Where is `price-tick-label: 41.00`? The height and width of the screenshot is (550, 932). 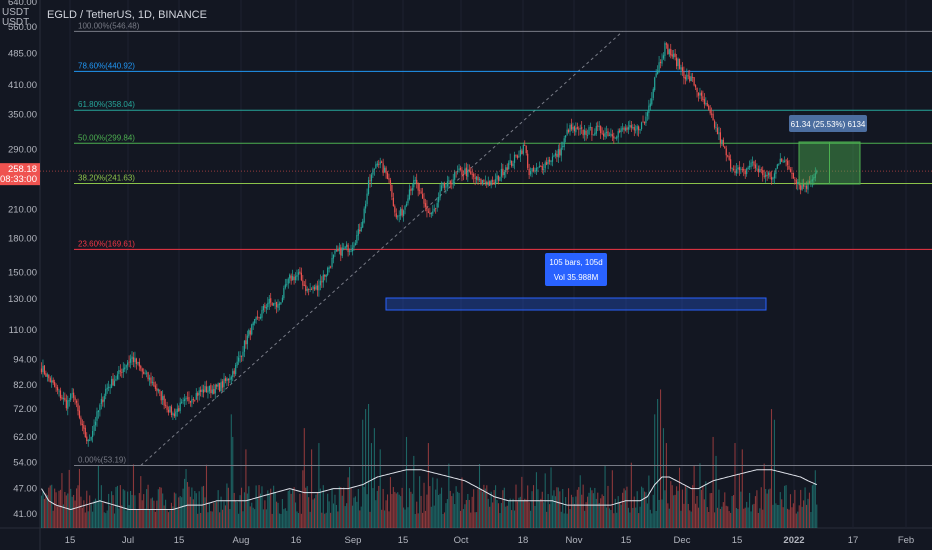 price-tick-label: 41.00 is located at coordinates (25, 514).